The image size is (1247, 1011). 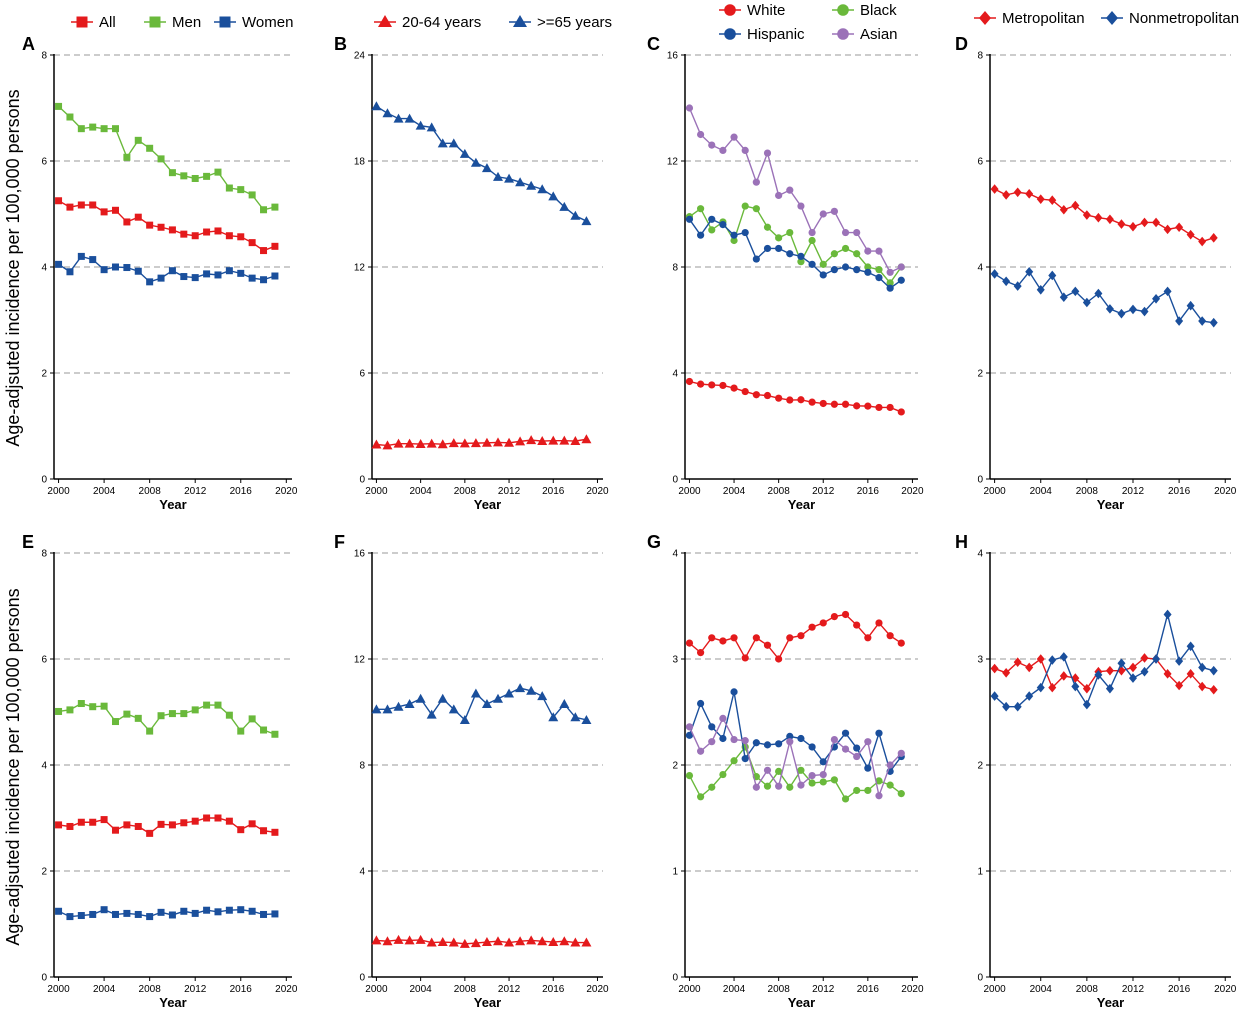 What do you see at coordinates (44, 766) in the screenshot?
I see `panel-e-ytick-label-2: 4` at bounding box center [44, 766].